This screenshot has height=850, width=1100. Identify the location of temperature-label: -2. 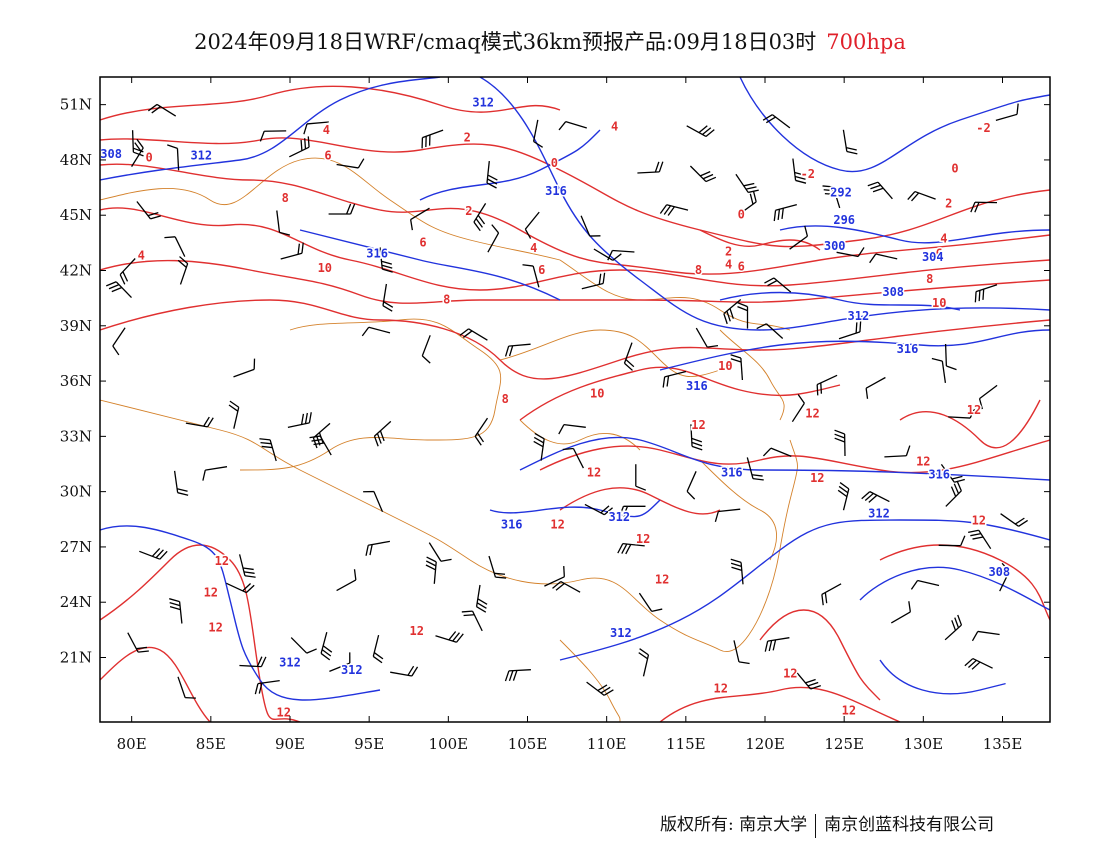
(808, 174).